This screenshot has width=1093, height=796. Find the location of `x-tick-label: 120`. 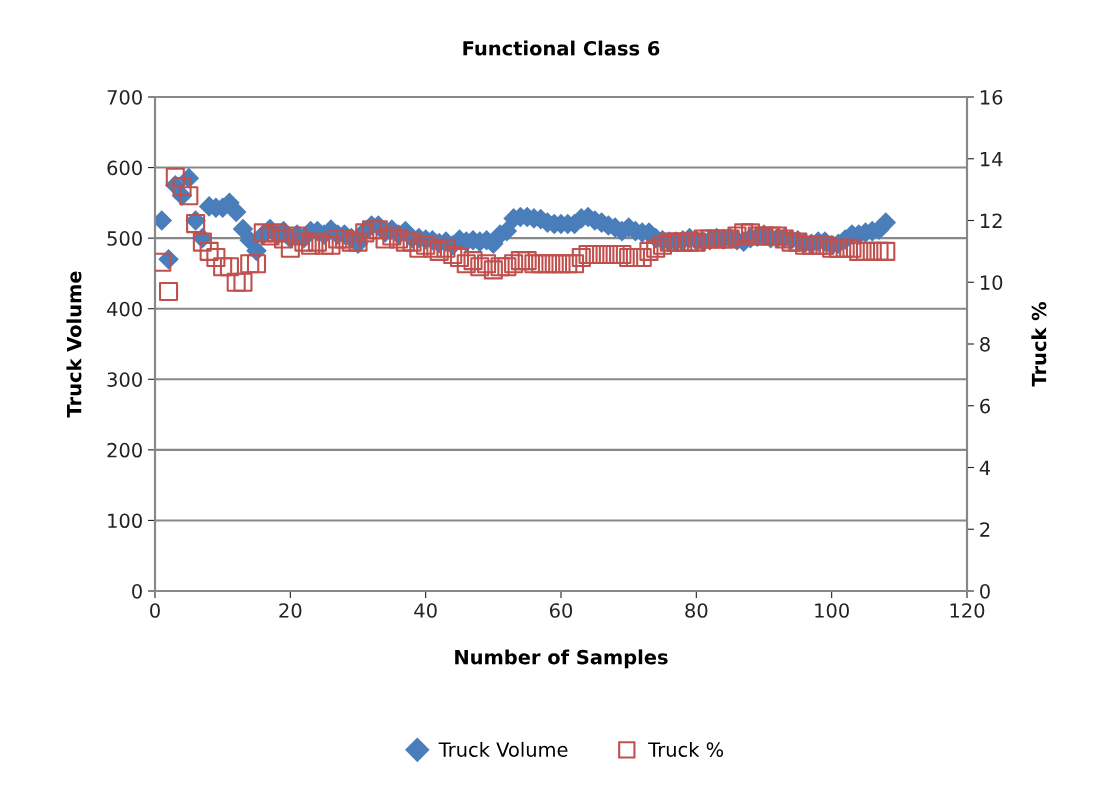

x-tick-label: 120 is located at coordinates (967, 610).